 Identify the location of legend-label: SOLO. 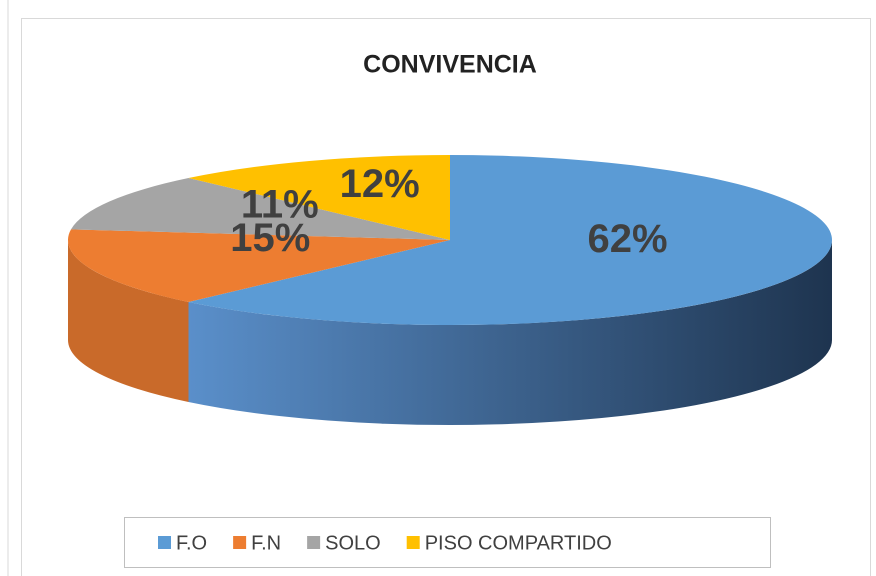
(353, 543).